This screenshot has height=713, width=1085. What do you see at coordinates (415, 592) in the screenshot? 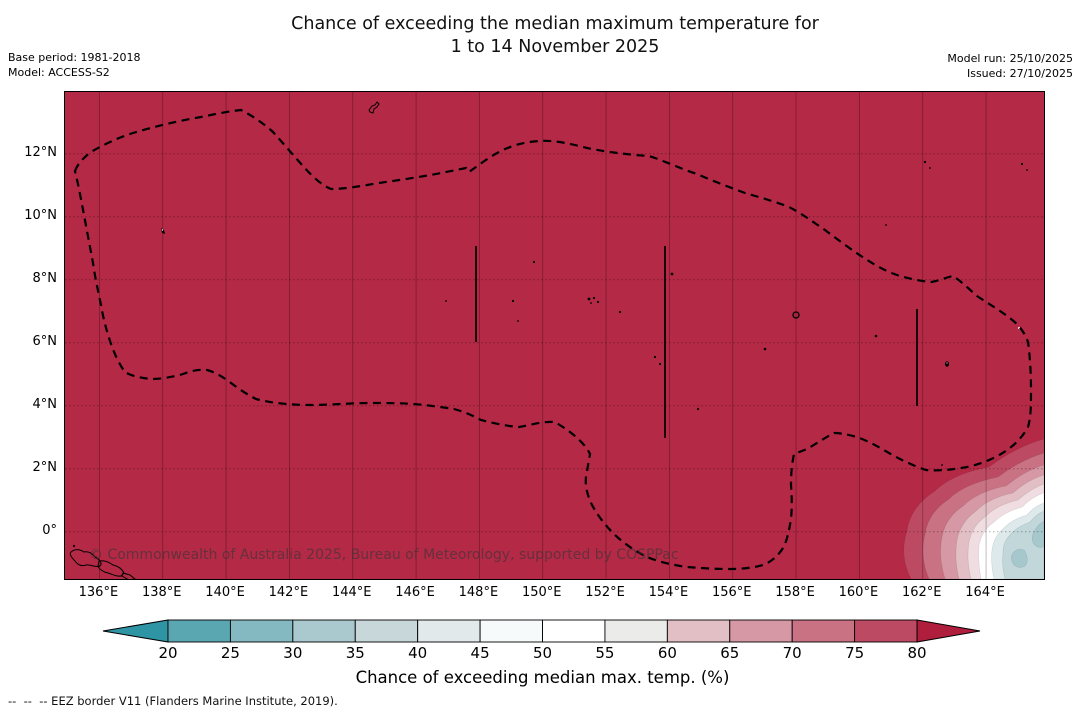
I see `x-tick-label: 146°E` at bounding box center [415, 592].